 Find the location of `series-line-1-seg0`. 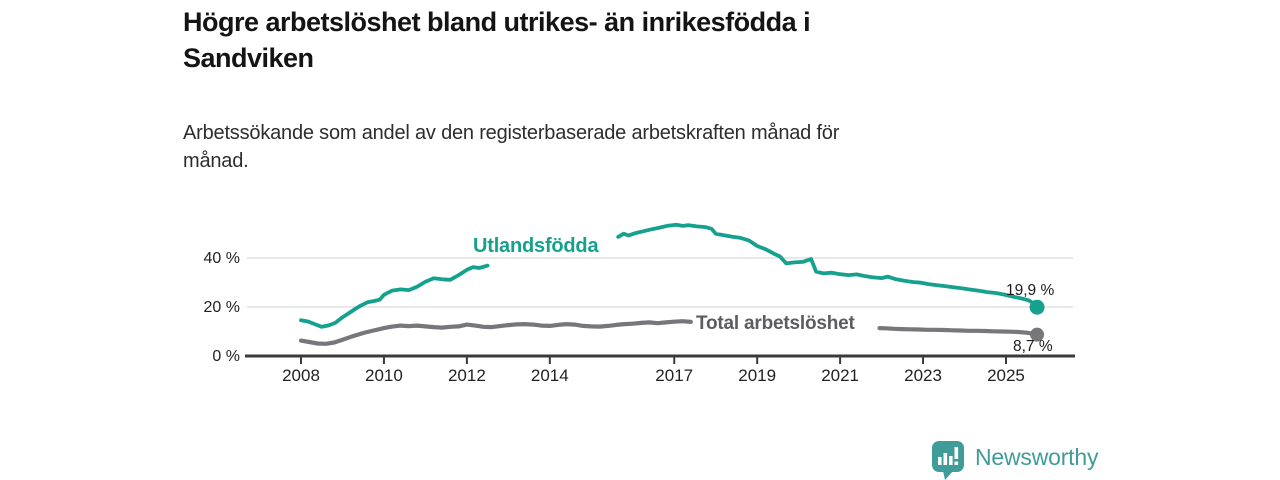

series-line-1-seg0 is located at coordinates (495, 332).